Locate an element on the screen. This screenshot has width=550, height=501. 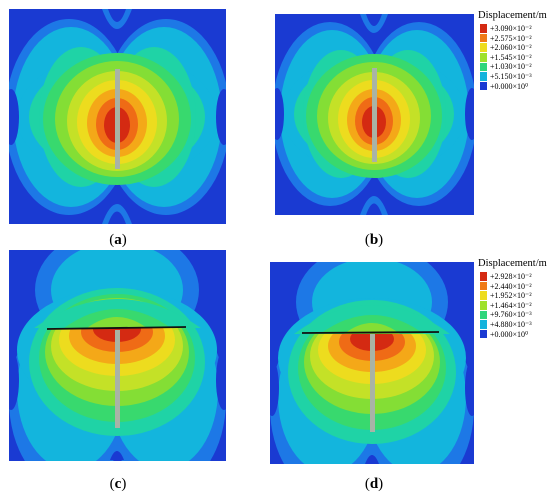
legend-bottom-label: +1.464×10⁻² is located at coordinates (511, 305).